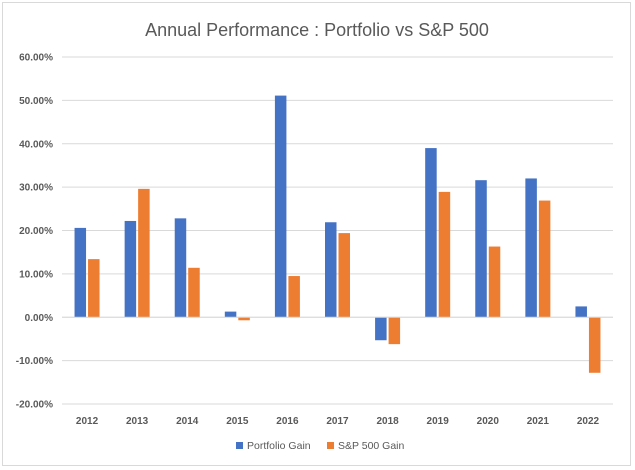  I want to click on legend: Portfolio Gain S&P 500 Gain, so click(320, 446).